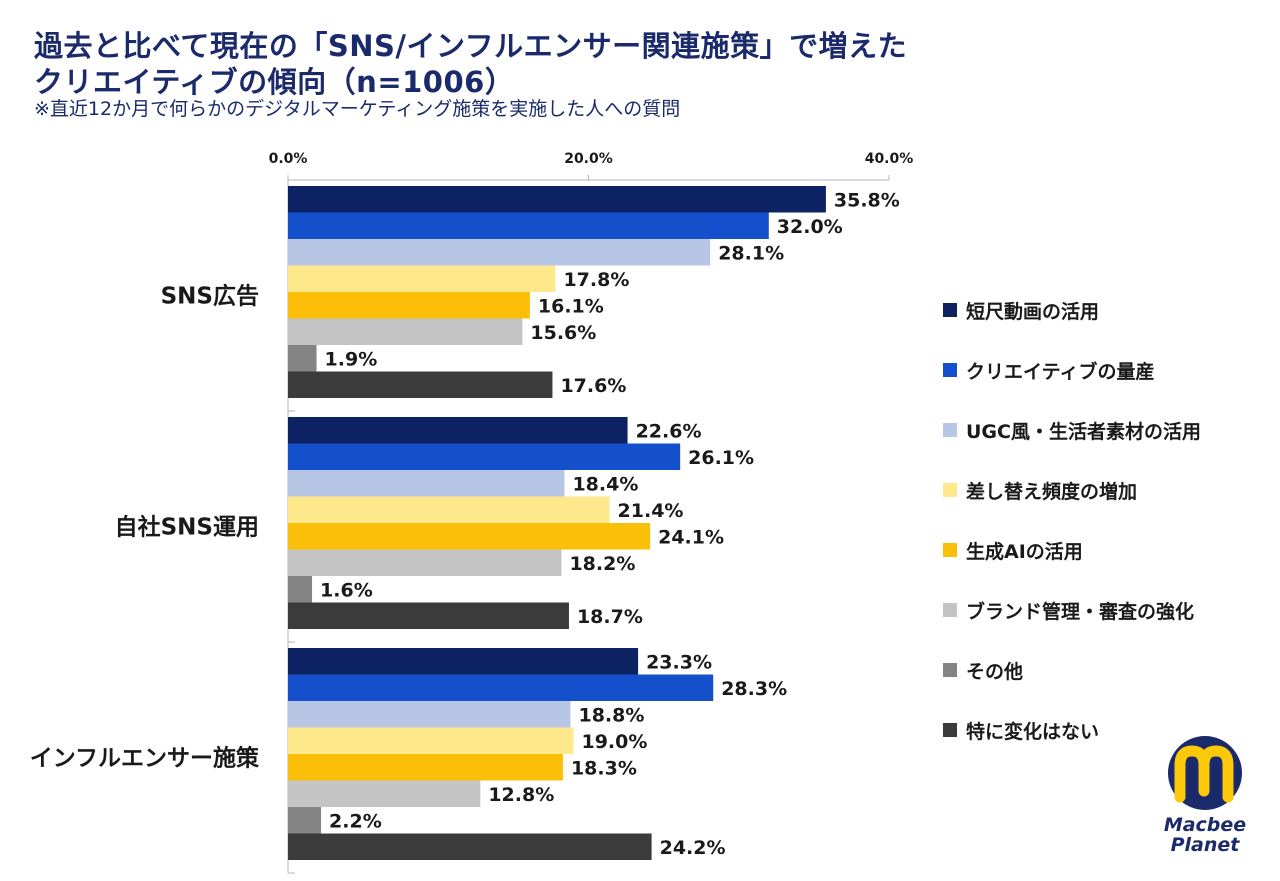 This screenshot has width=1280, height=881. I want to click on legend-item: クリエイティブの量産, so click(1072, 370).